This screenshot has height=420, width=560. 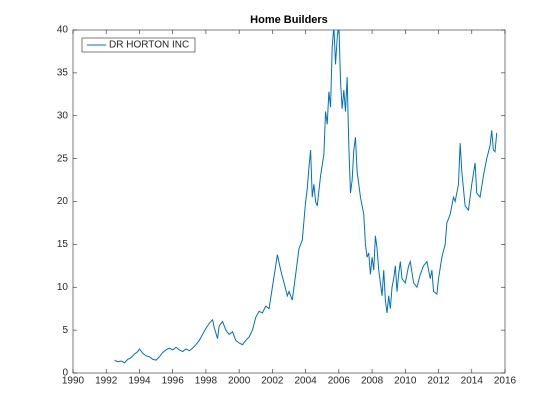 What do you see at coordinates (106, 381) in the screenshot?
I see `x-tick-label: 1992` at bounding box center [106, 381].